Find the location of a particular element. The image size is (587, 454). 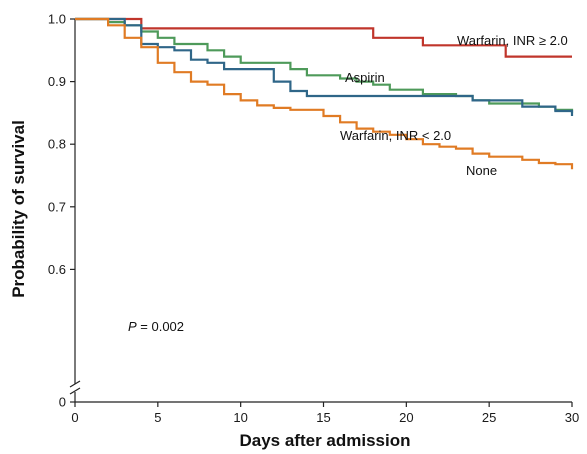

y-tick-label: 0.8 is located at coordinates (57, 144).